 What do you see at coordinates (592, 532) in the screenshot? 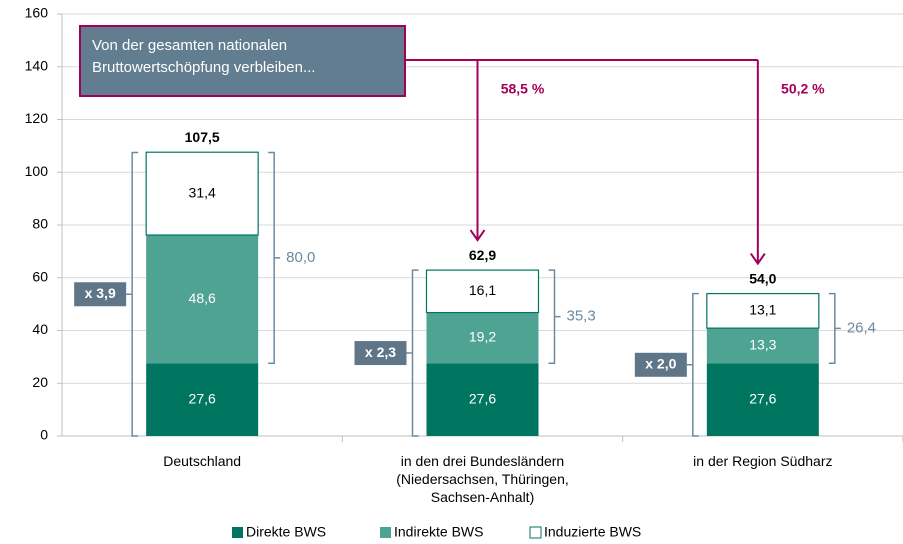
I see `legend-label: Induzierte BWS` at bounding box center [592, 532].